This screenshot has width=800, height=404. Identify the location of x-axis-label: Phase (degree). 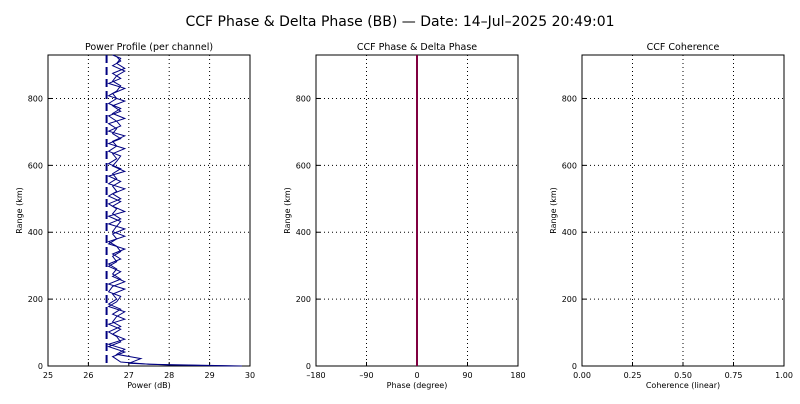
(417, 385).